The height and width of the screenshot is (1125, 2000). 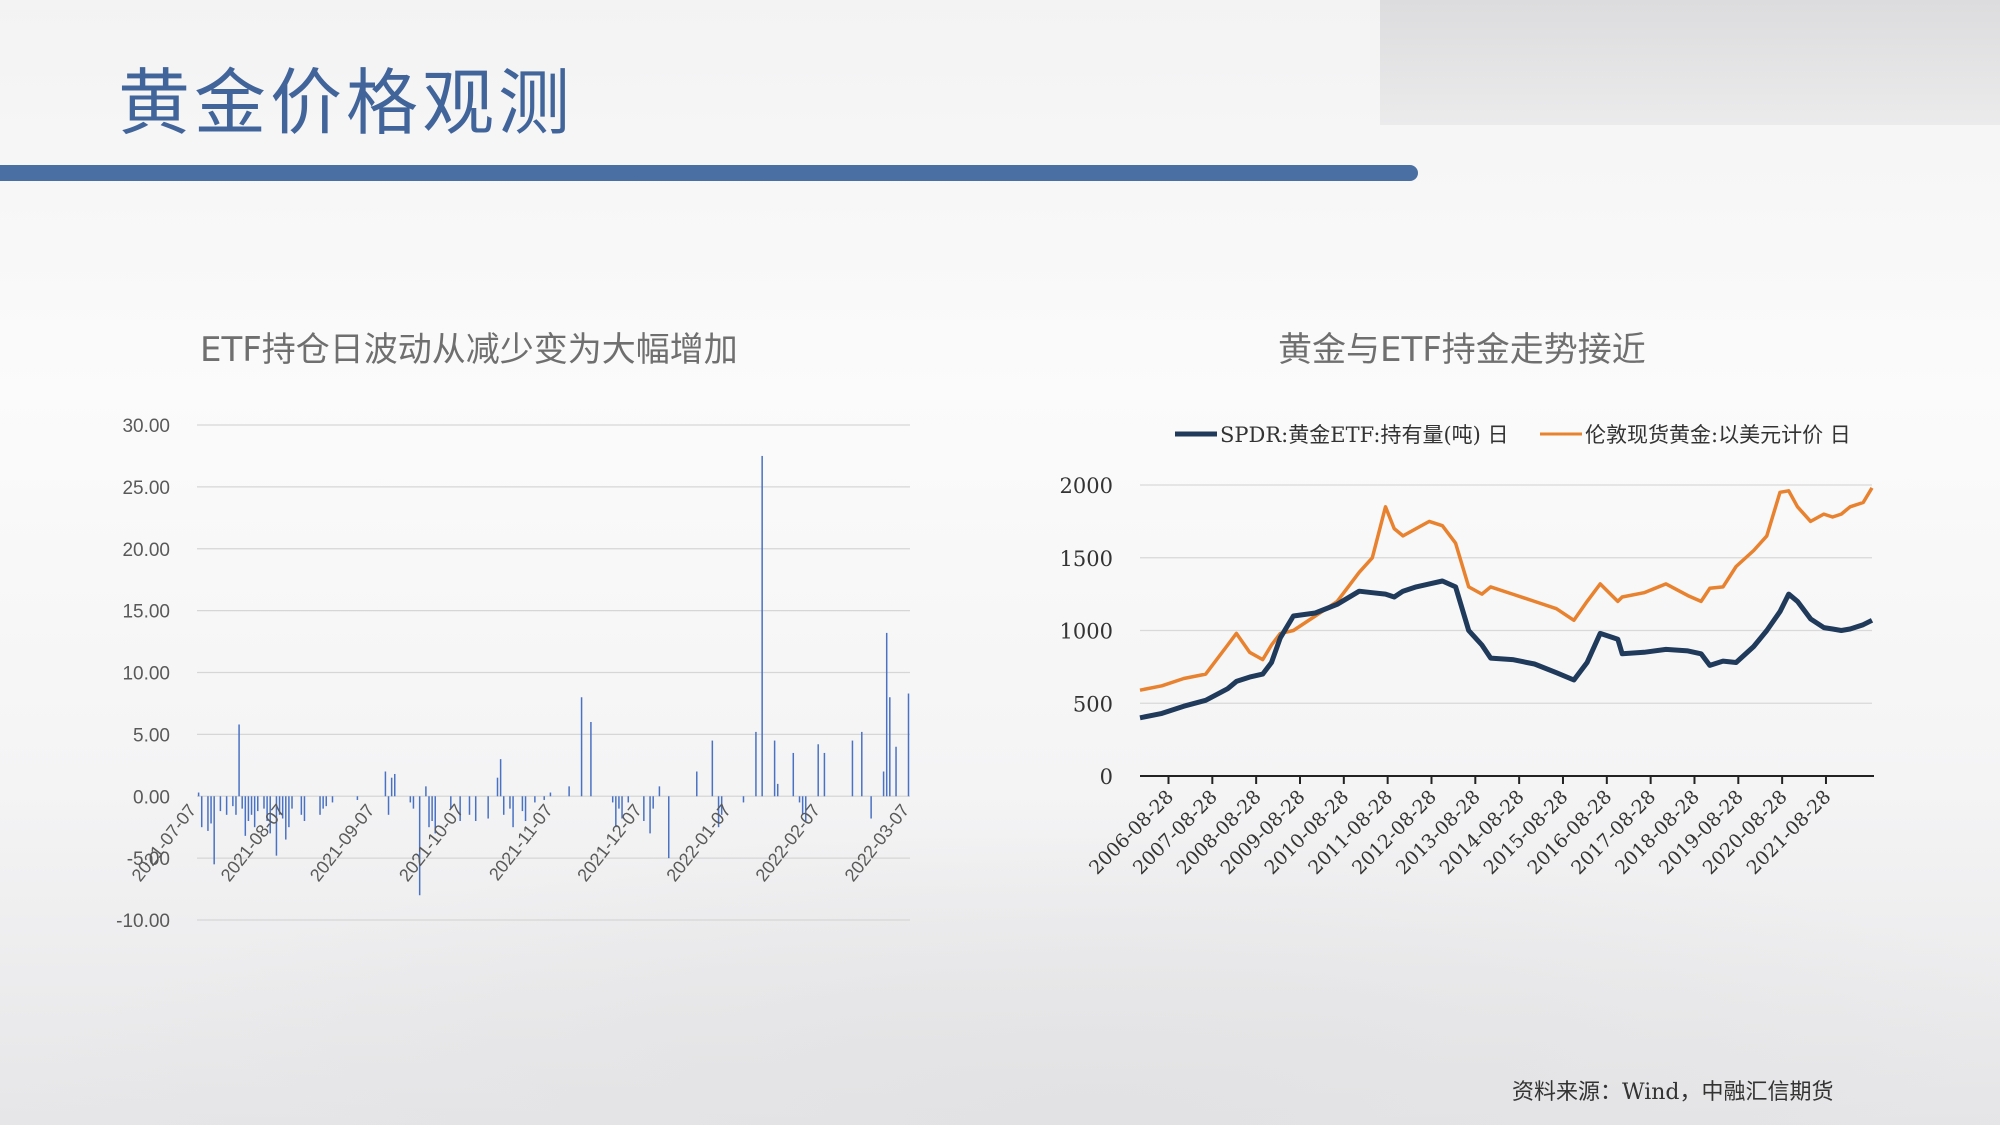 I want to click on header-panel, so click(x=1690, y=62).